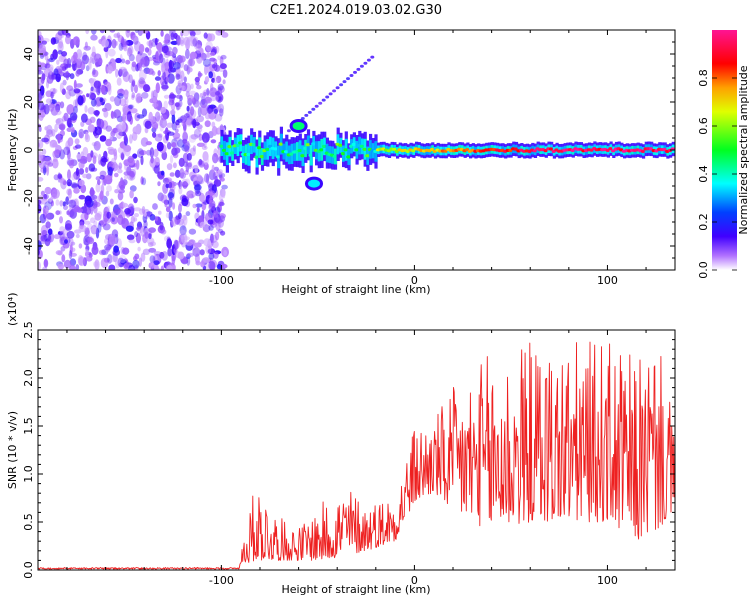 This screenshot has width=750, height=600. What do you see at coordinates (355, 589) in the screenshot?
I see `snr-x-axis-label: Height of straight line (km)` at bounding box center [355, 589].